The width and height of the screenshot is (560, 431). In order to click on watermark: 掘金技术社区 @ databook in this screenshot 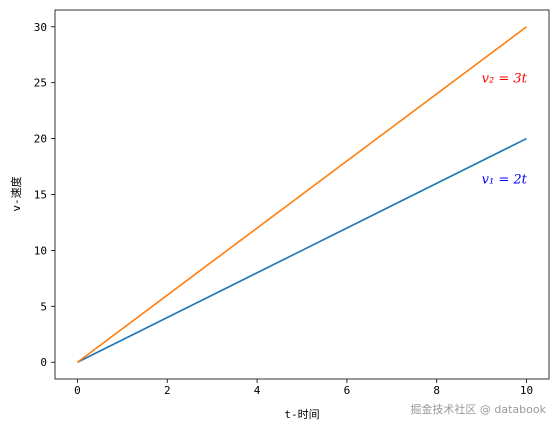, I will do `click(478, 409)`.